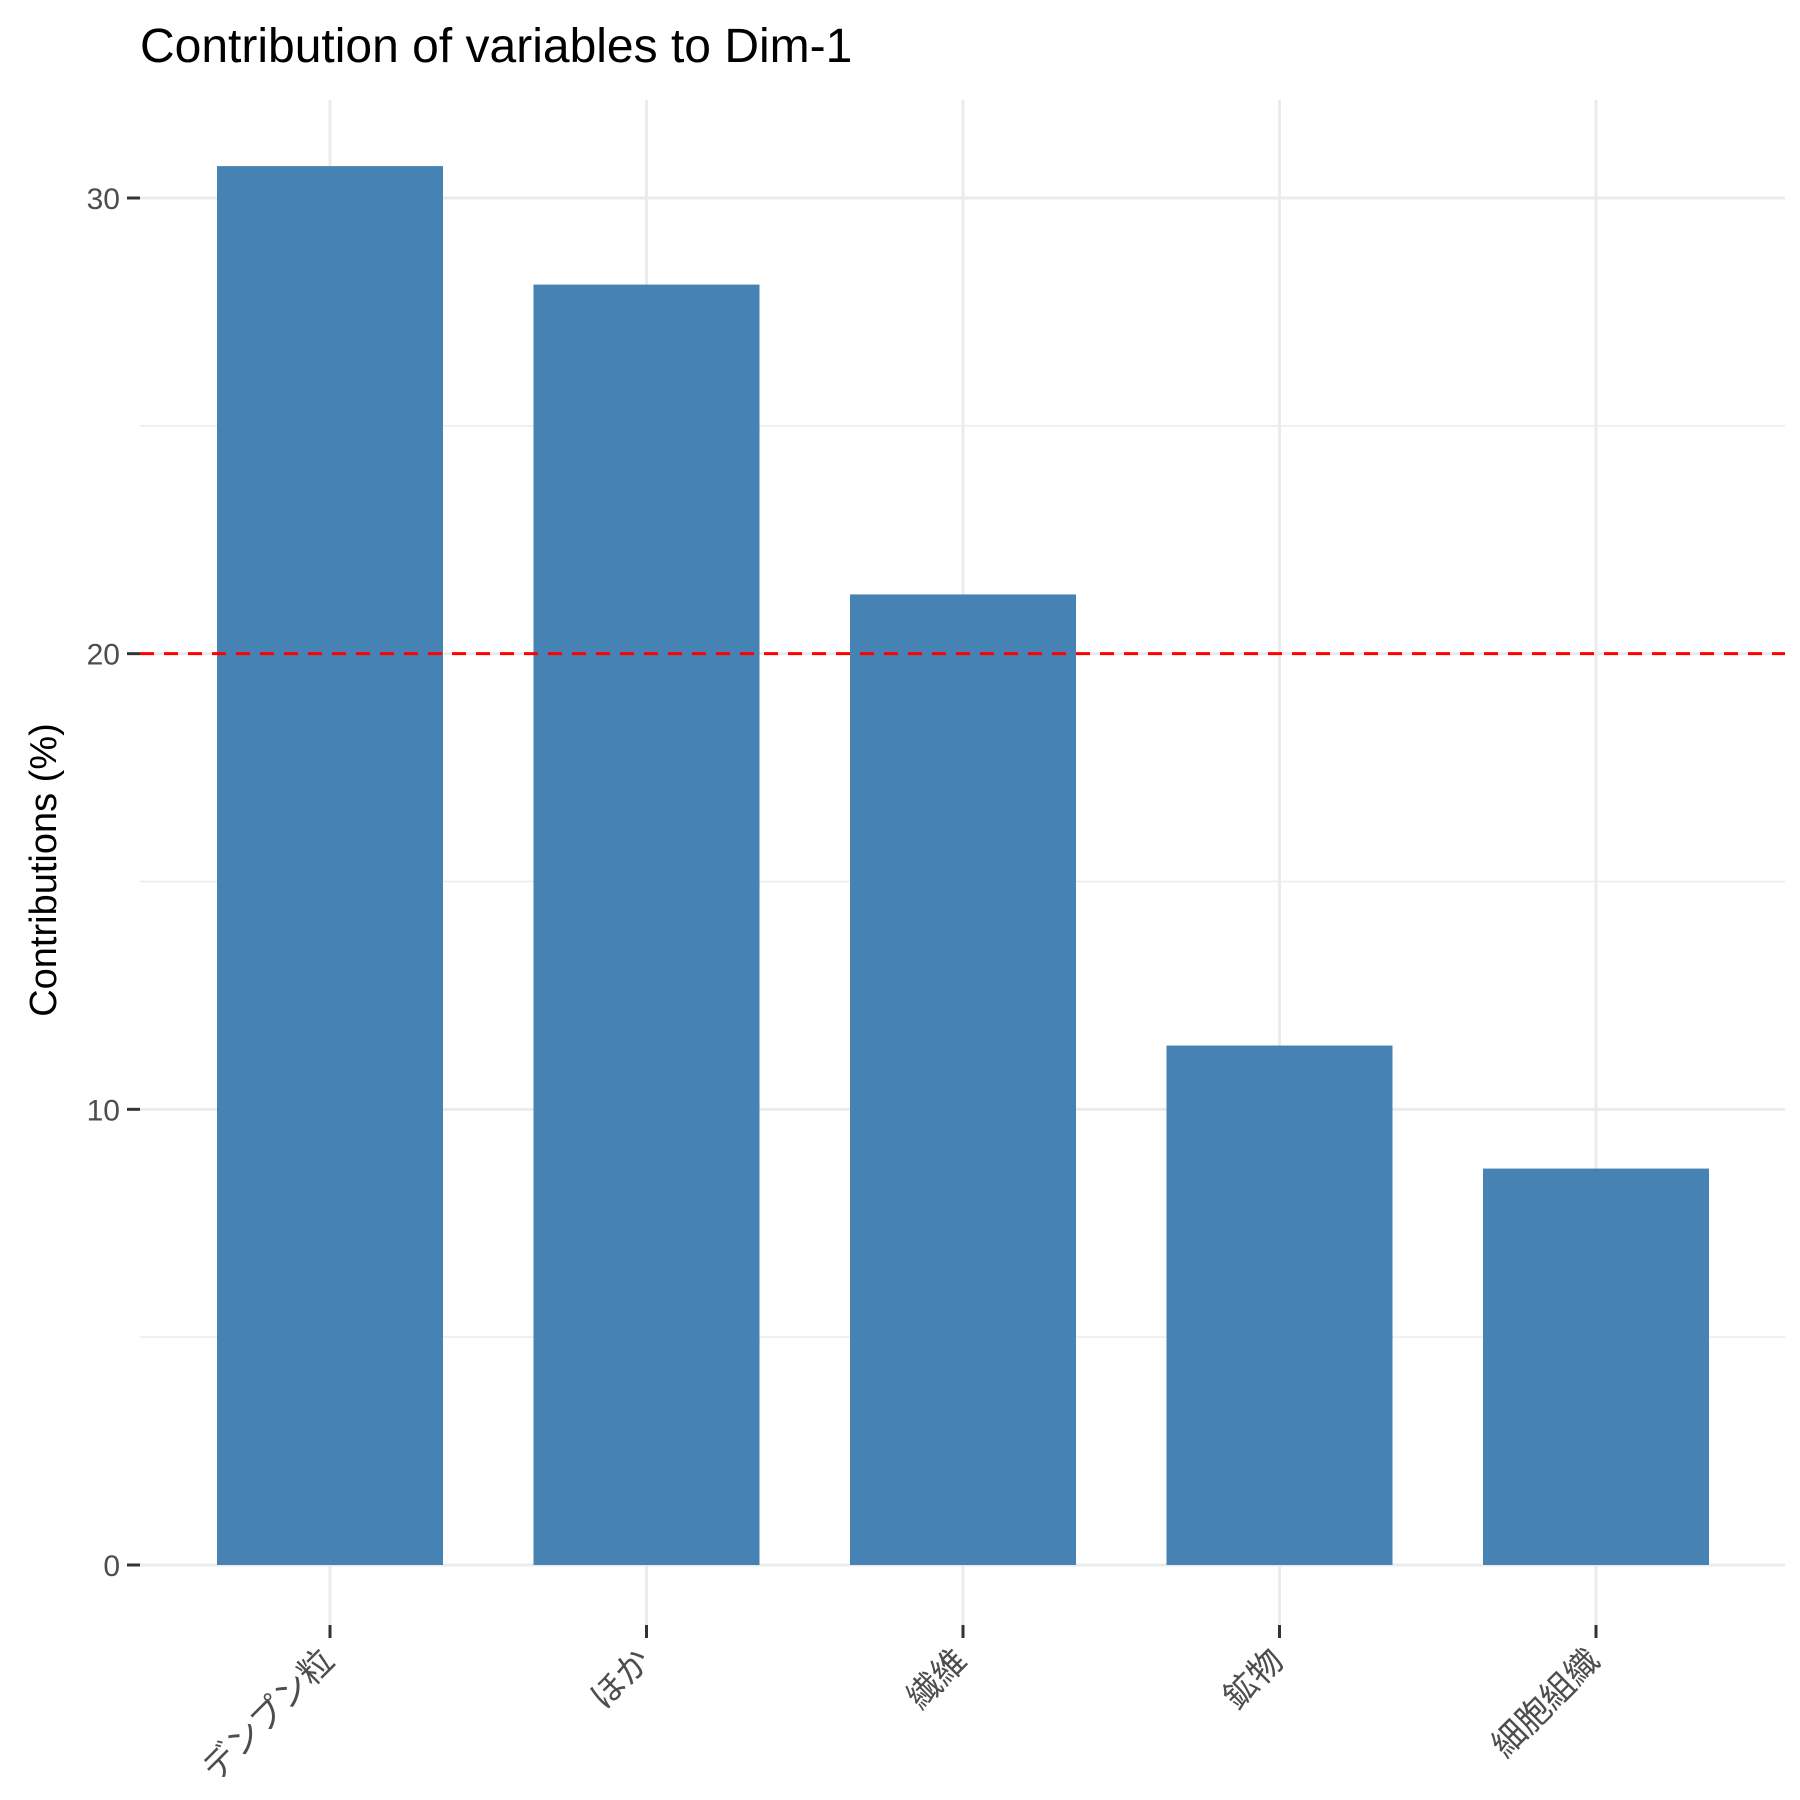 The width and height of the screenshot is (1800, 1800). Describe the element at coordinates (113, 883) in the screenshot. I see `y-axis: 0 10 20 30` at that location.